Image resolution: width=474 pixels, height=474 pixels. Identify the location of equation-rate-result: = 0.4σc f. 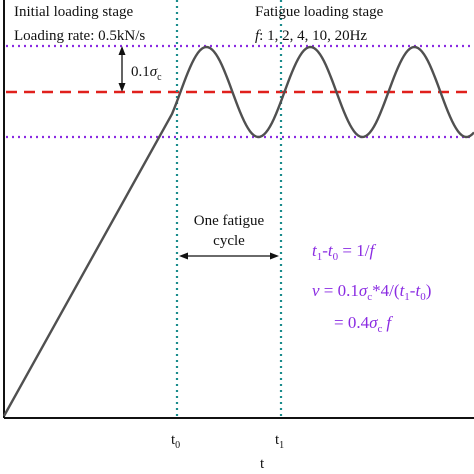
(363, 324).